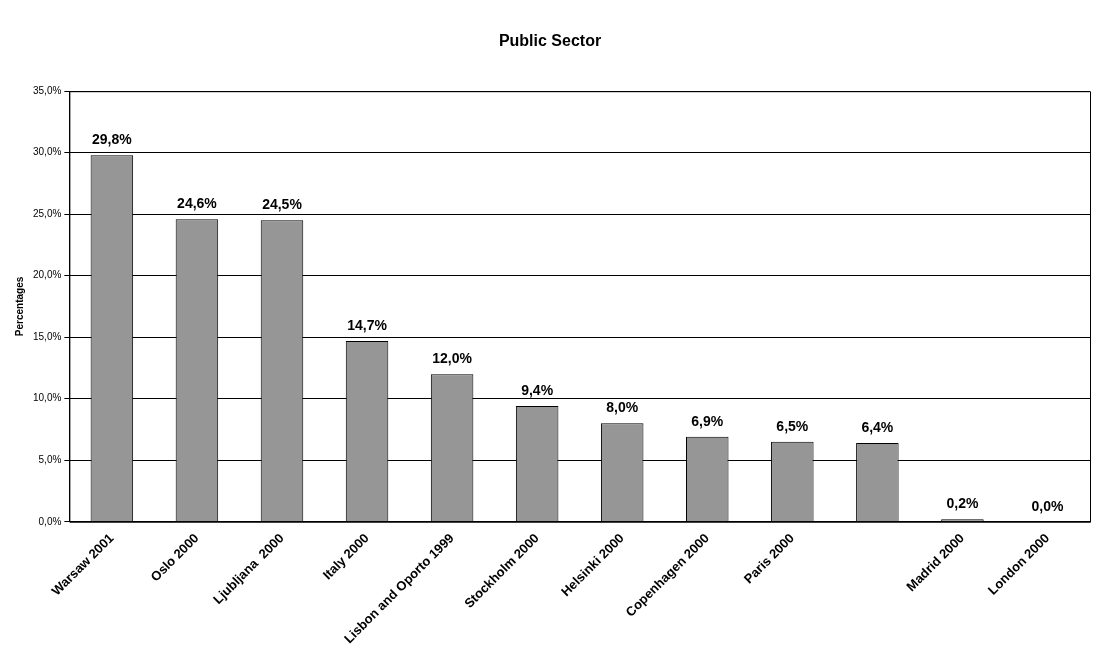 This screenshot has height=654, width=1096. I want to click on data-label: 12,0%, so click(452, 358).